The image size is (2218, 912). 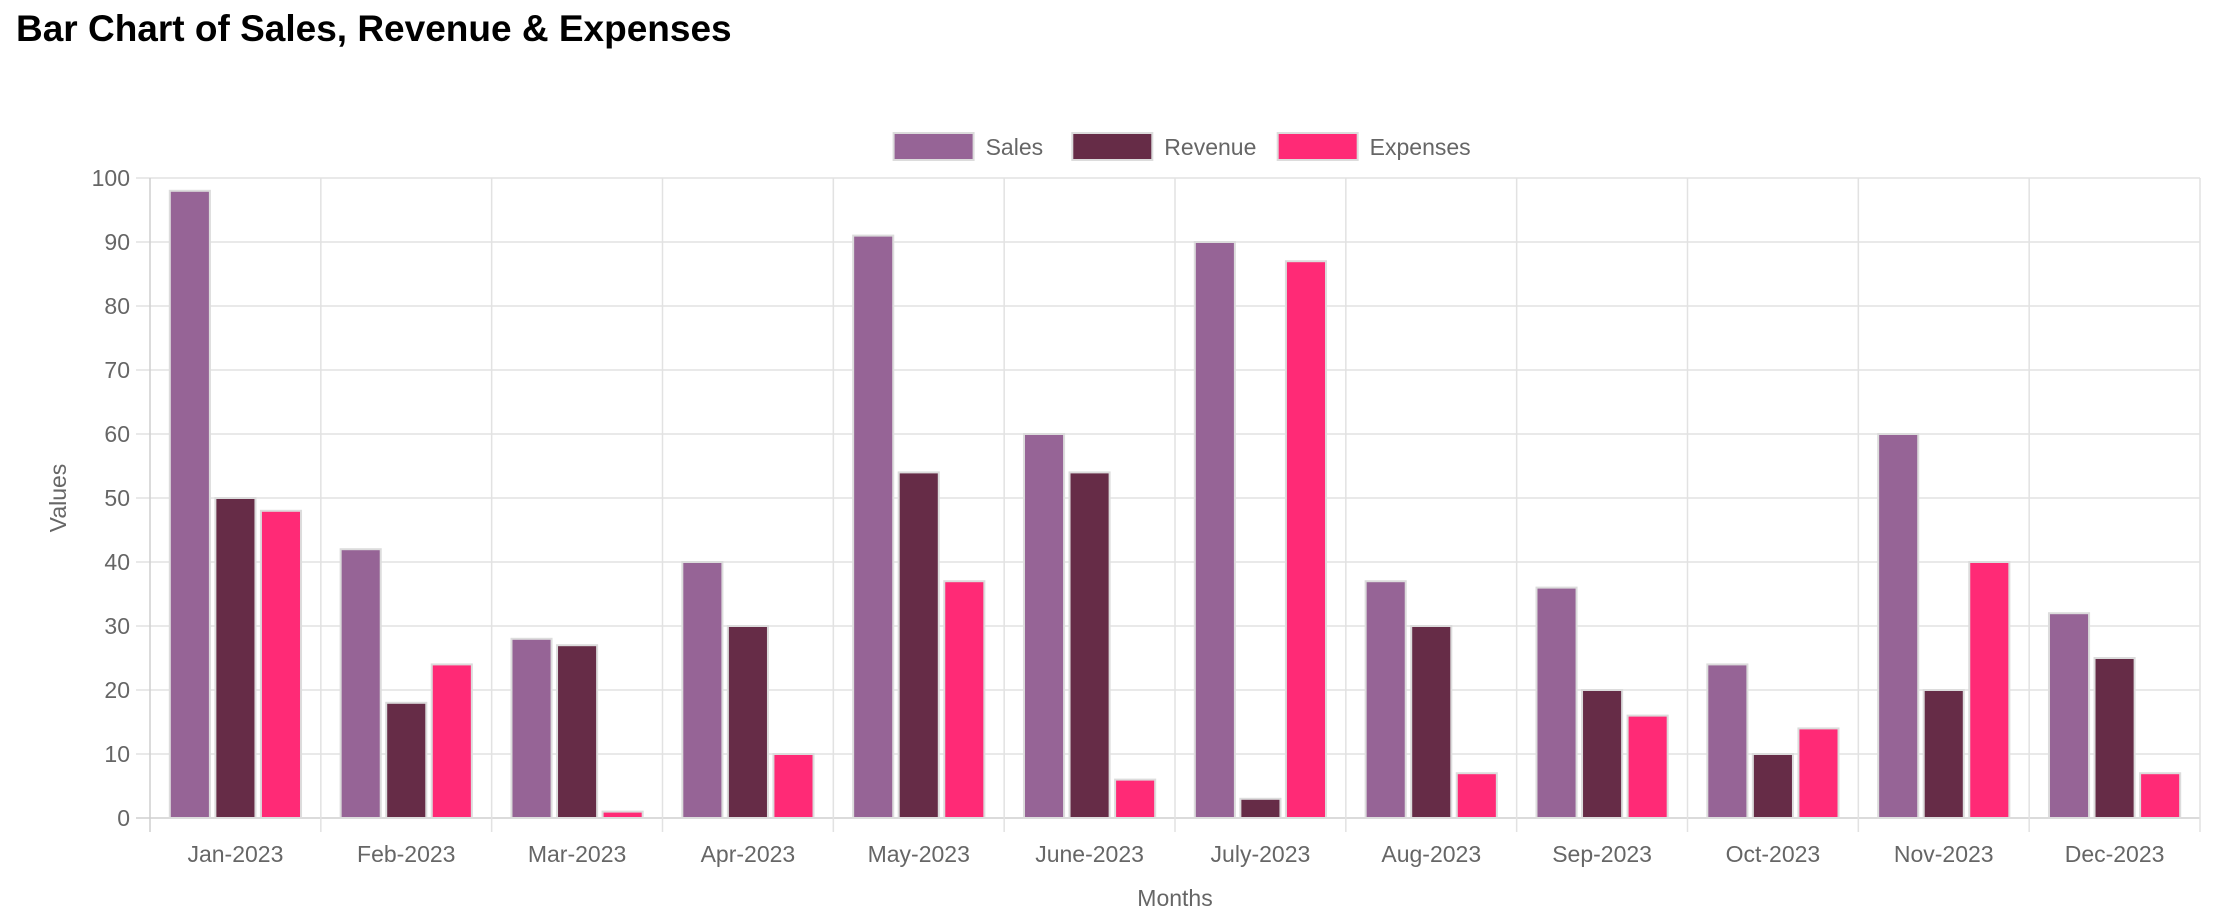 I want to click on y-tick-label: 10, so click(x=117, y=754).